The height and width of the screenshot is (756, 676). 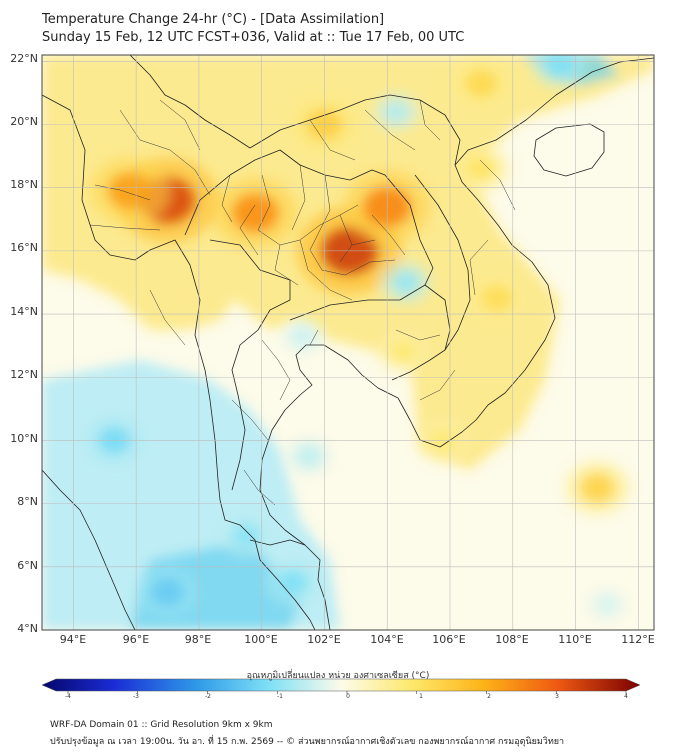 I want to click on lat-label: 18°N, so click(x=24, y=184).